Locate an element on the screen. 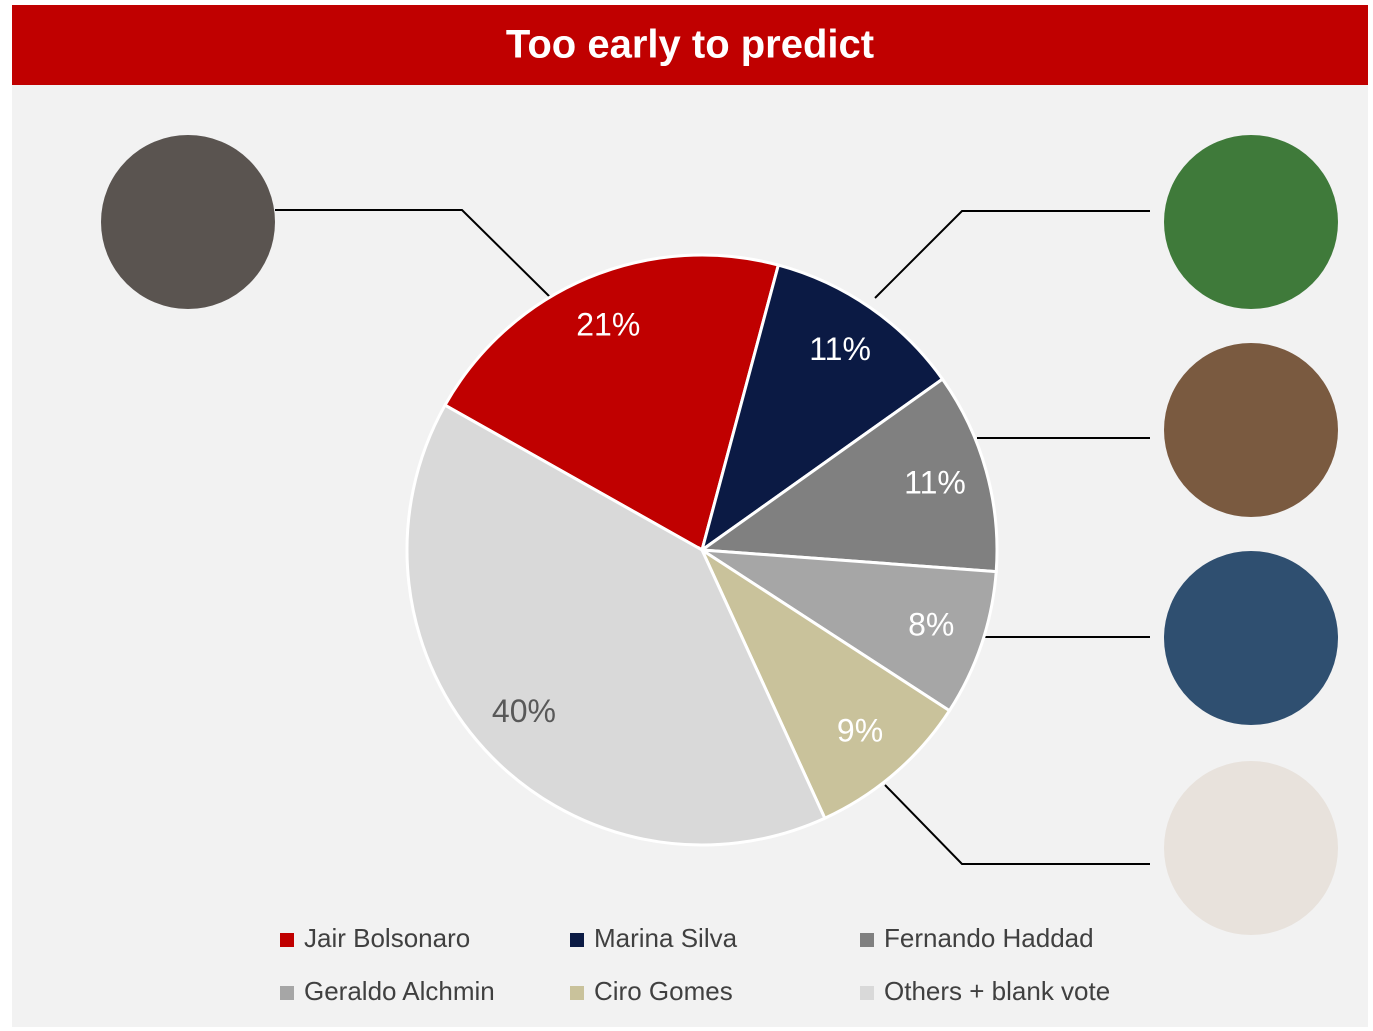  data-label: 40% is located at coordinates (524, 711).